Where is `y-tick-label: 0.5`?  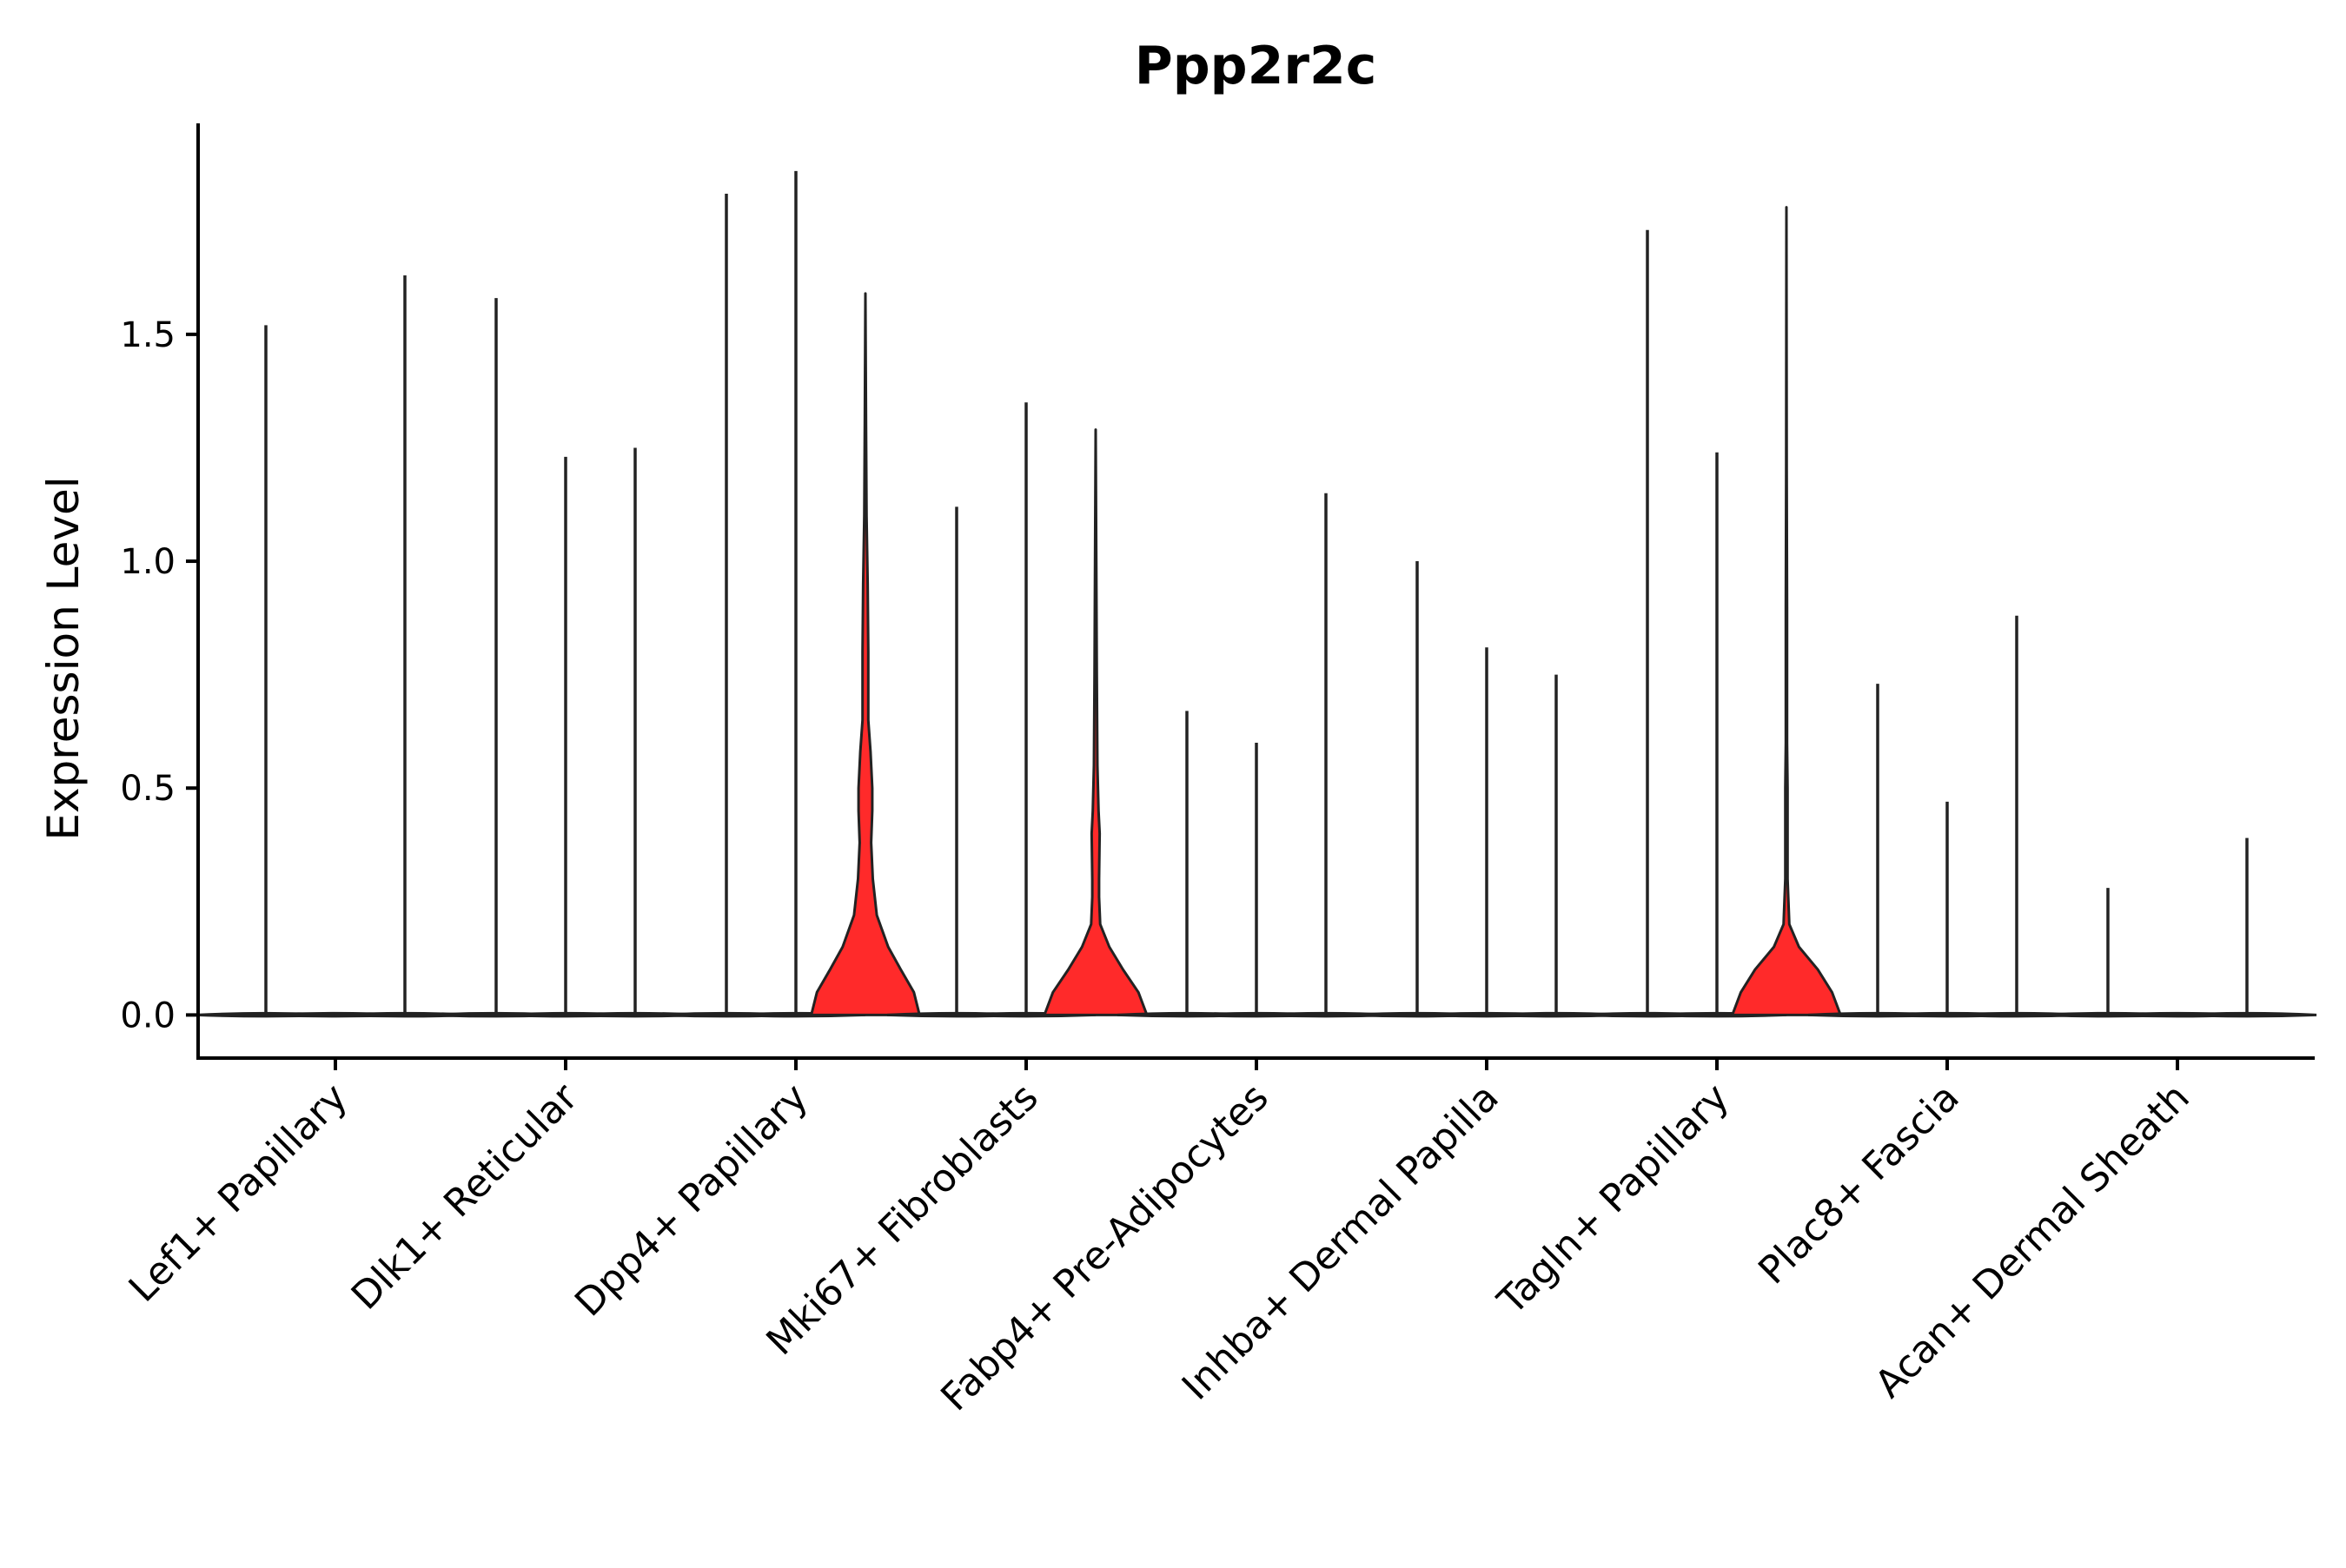 y-tick-label: 0.5 is located at coordinates (148, 789).